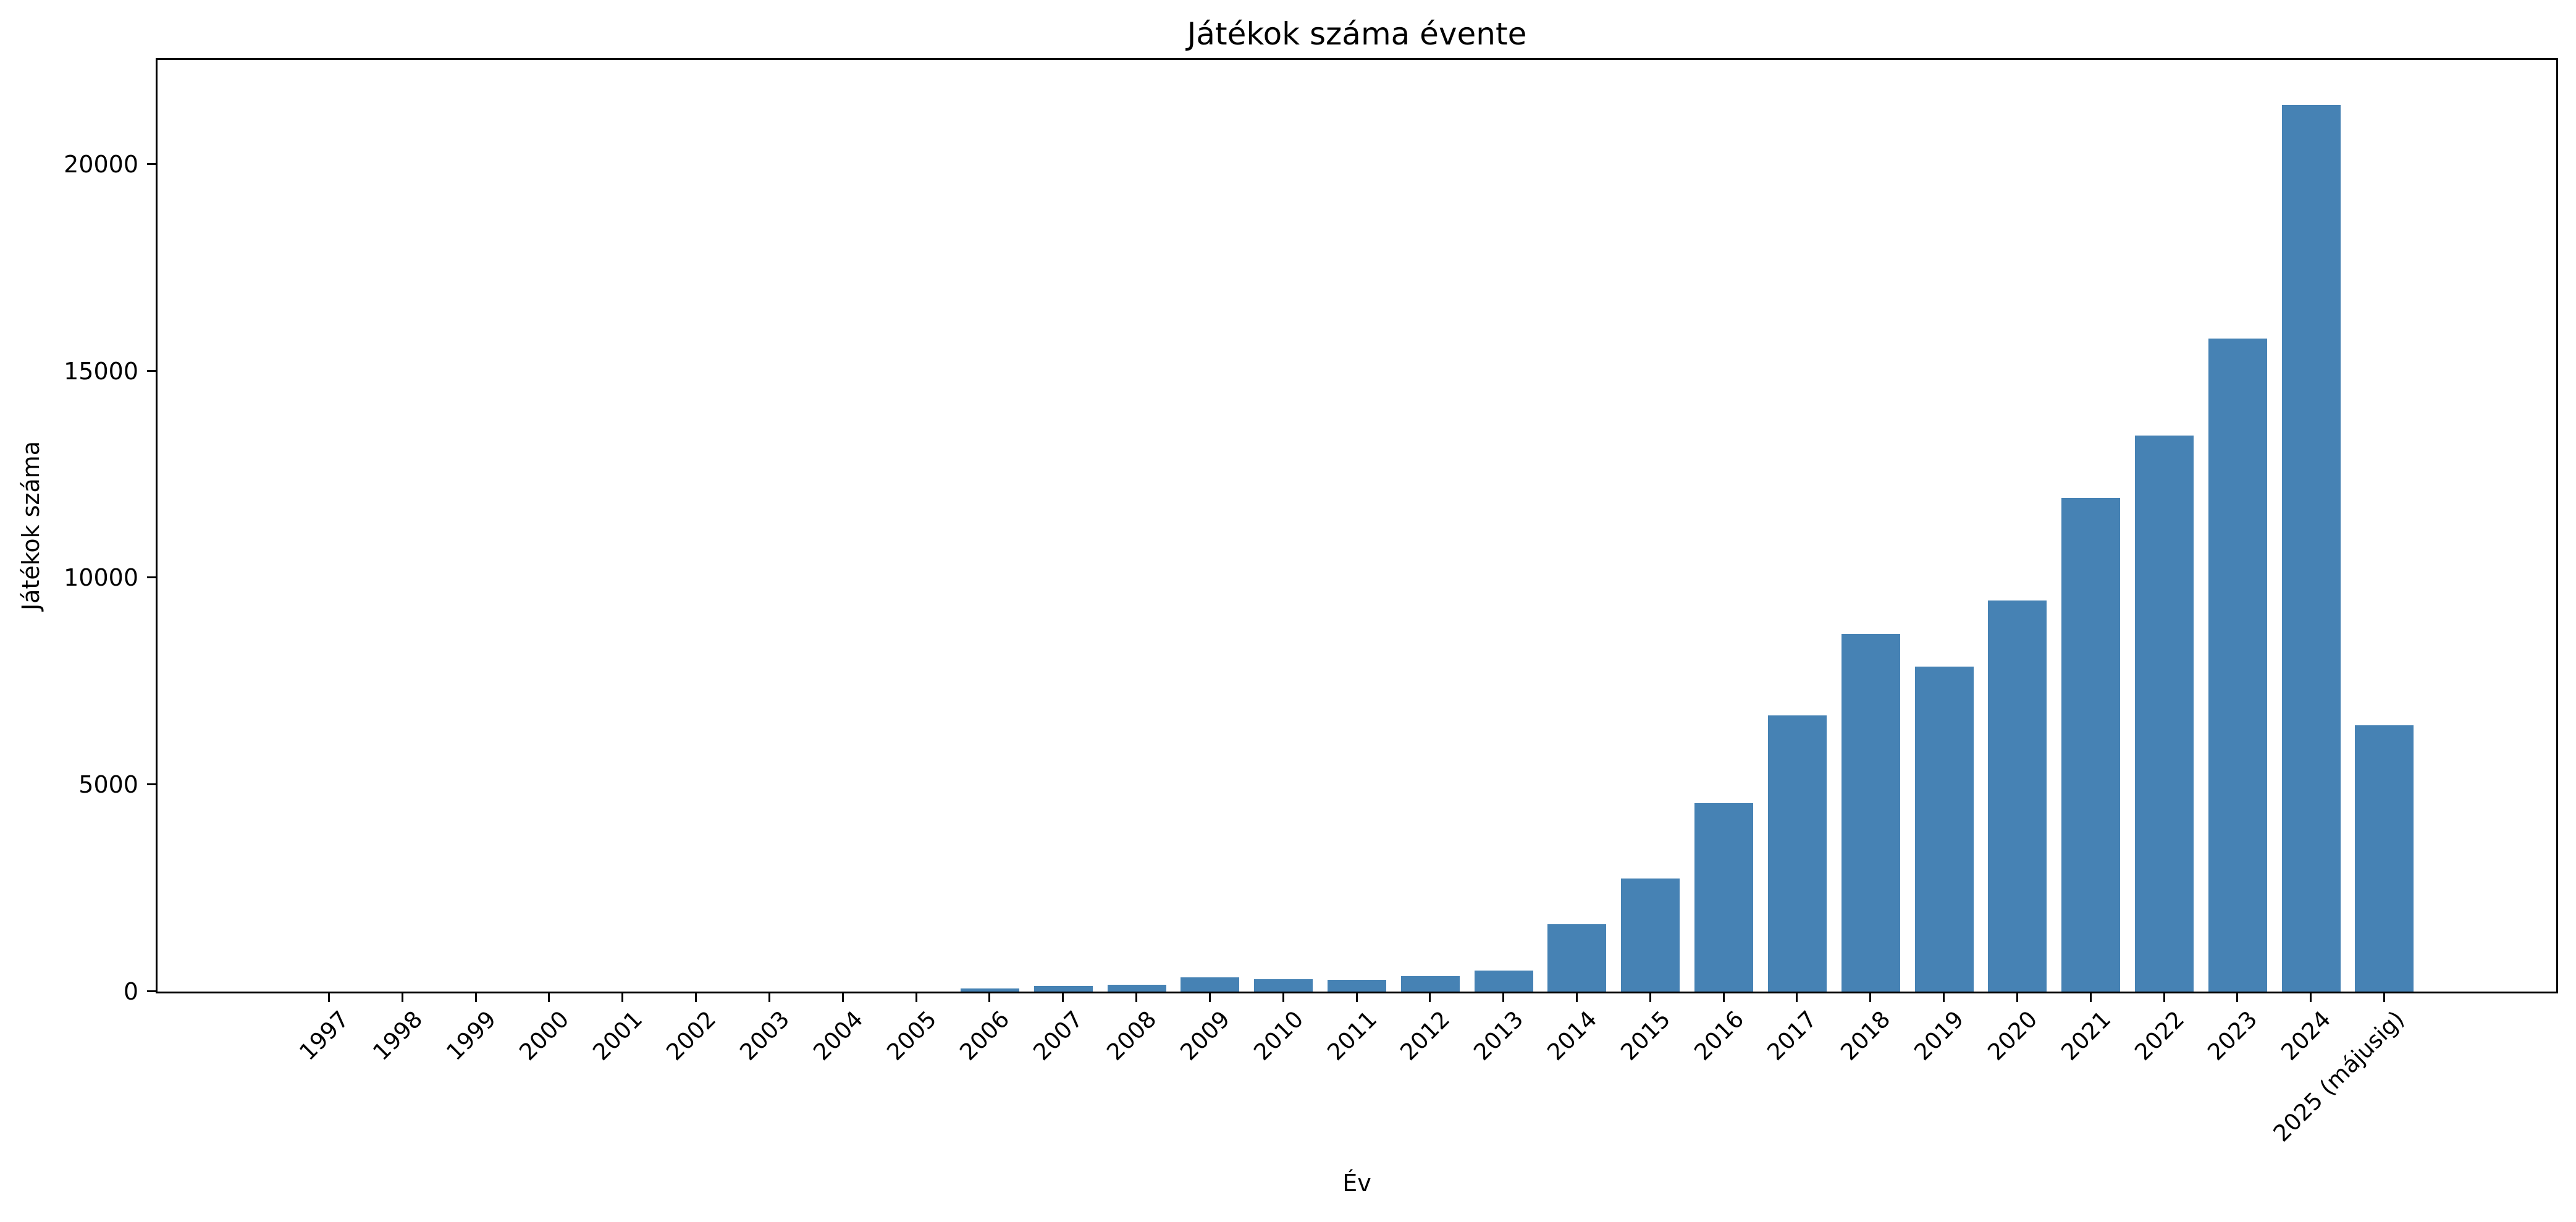 The width and height of the screenshot is (2576, 1222). I want to click on x-tick-label: 2006, so click(984, 1035).